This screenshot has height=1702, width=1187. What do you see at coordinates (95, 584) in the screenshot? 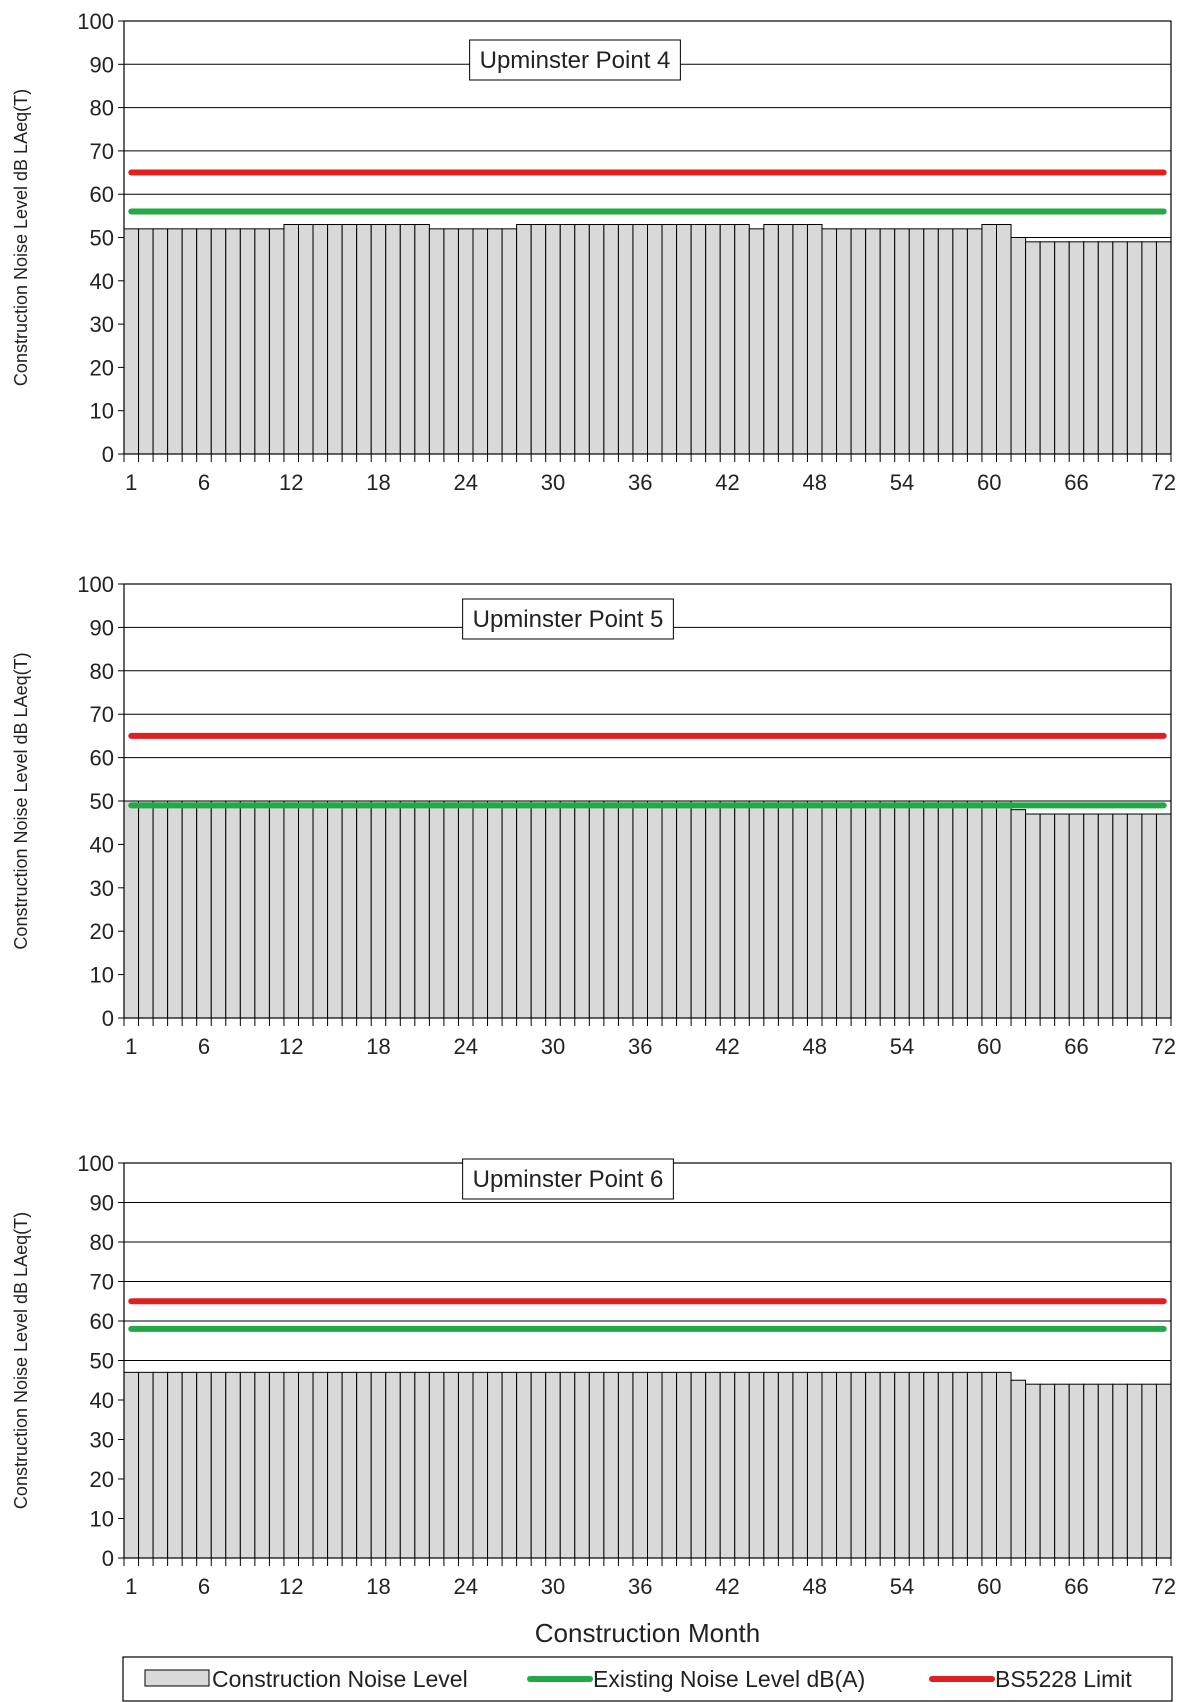
I see `y-tick-label: 100` at bounding box center [95, 584].